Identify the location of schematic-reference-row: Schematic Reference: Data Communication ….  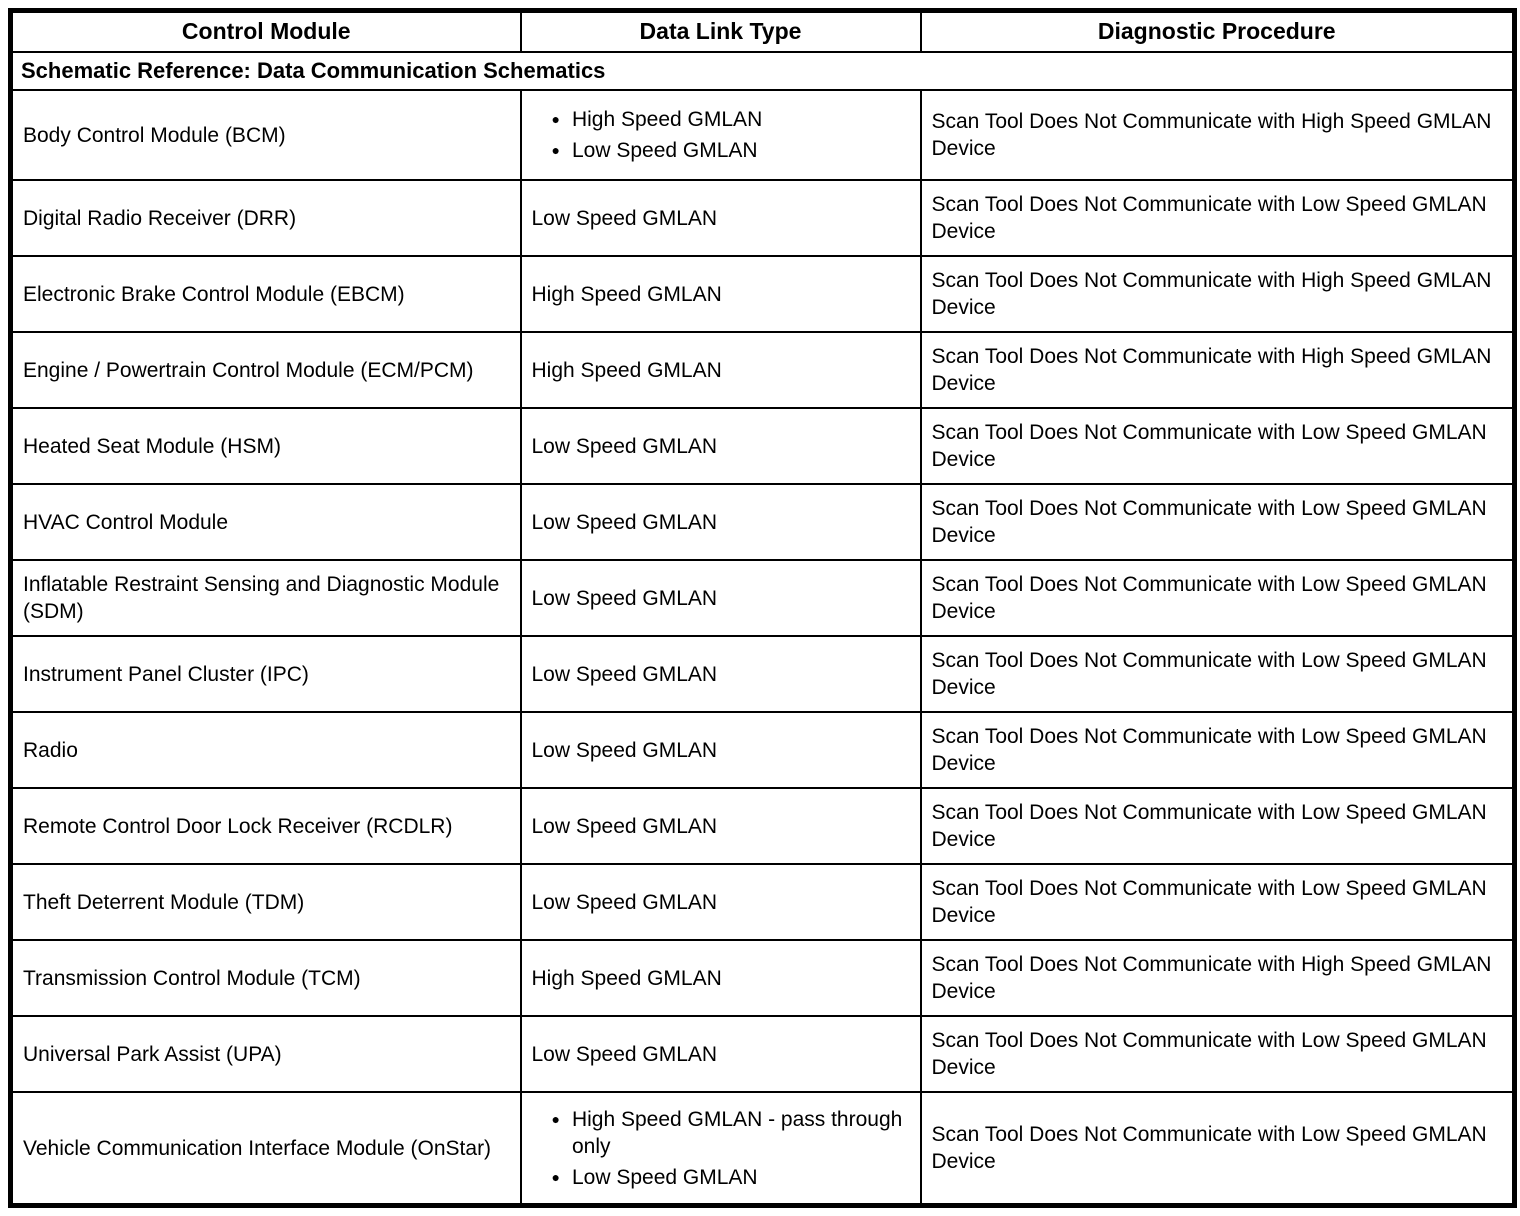
(762, 71).